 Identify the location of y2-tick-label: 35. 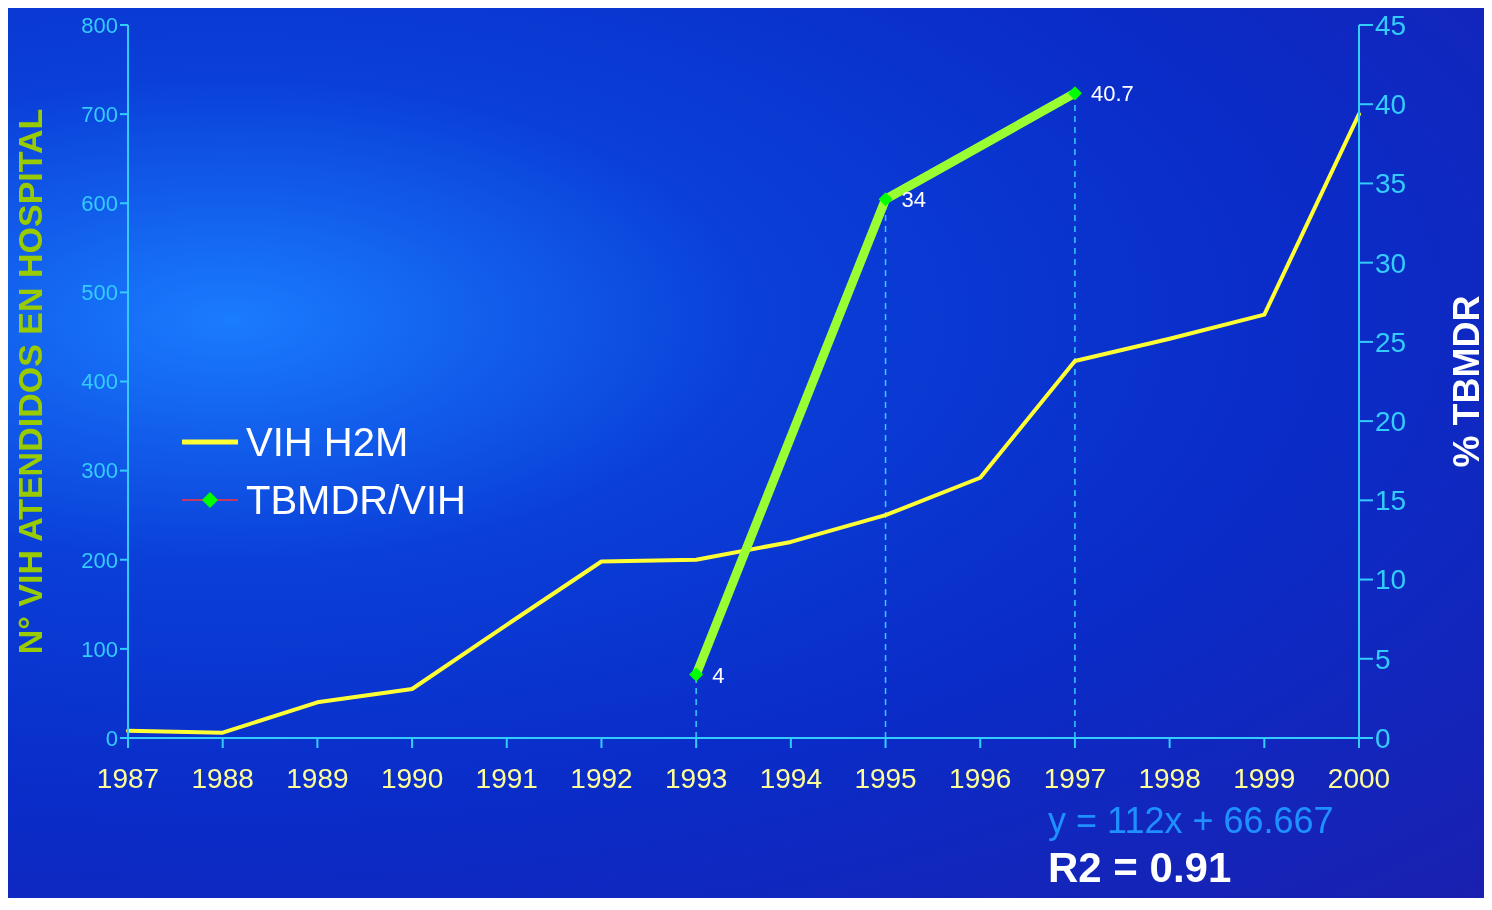
(1391, 184).